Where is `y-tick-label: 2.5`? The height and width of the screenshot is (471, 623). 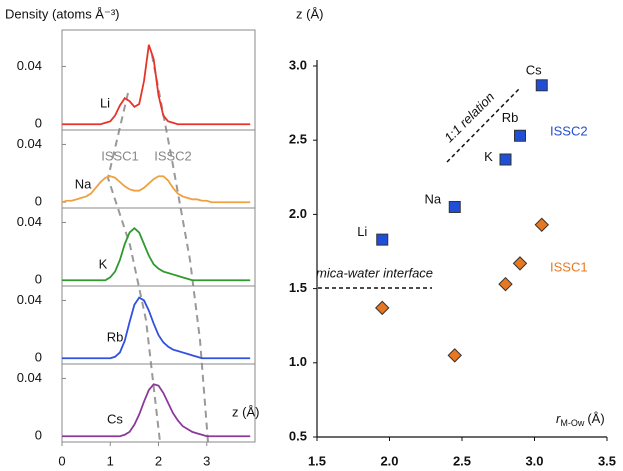 y-tick-label: 2.5 is located at coordinates (298, 139).